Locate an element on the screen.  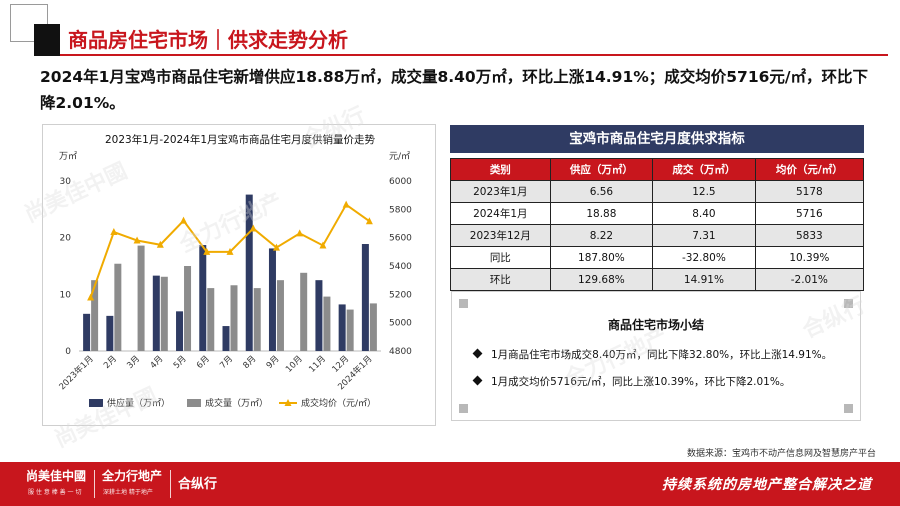
table-cell: 同比 is located at coordinates (500, 257).